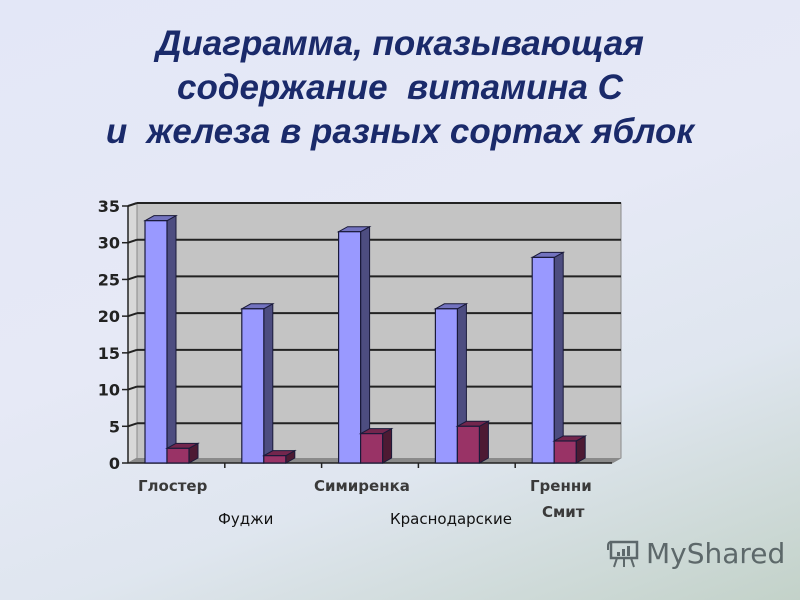  What do you see at coordinates (109, 206) in the screenshot?
I see `svg-text: 35` at bounding box center [109, 206].